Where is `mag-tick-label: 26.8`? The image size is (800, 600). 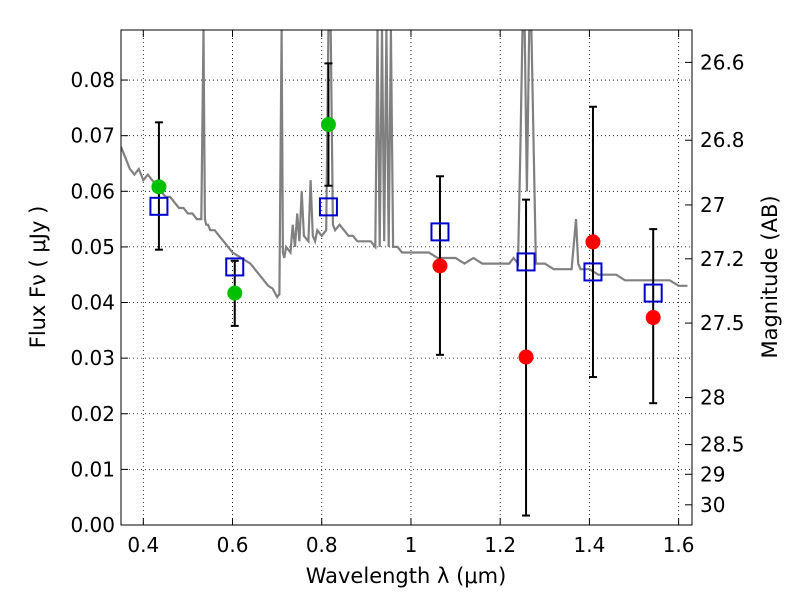 mag-tick-label: 26.8 is located at coordinates (722, 140).